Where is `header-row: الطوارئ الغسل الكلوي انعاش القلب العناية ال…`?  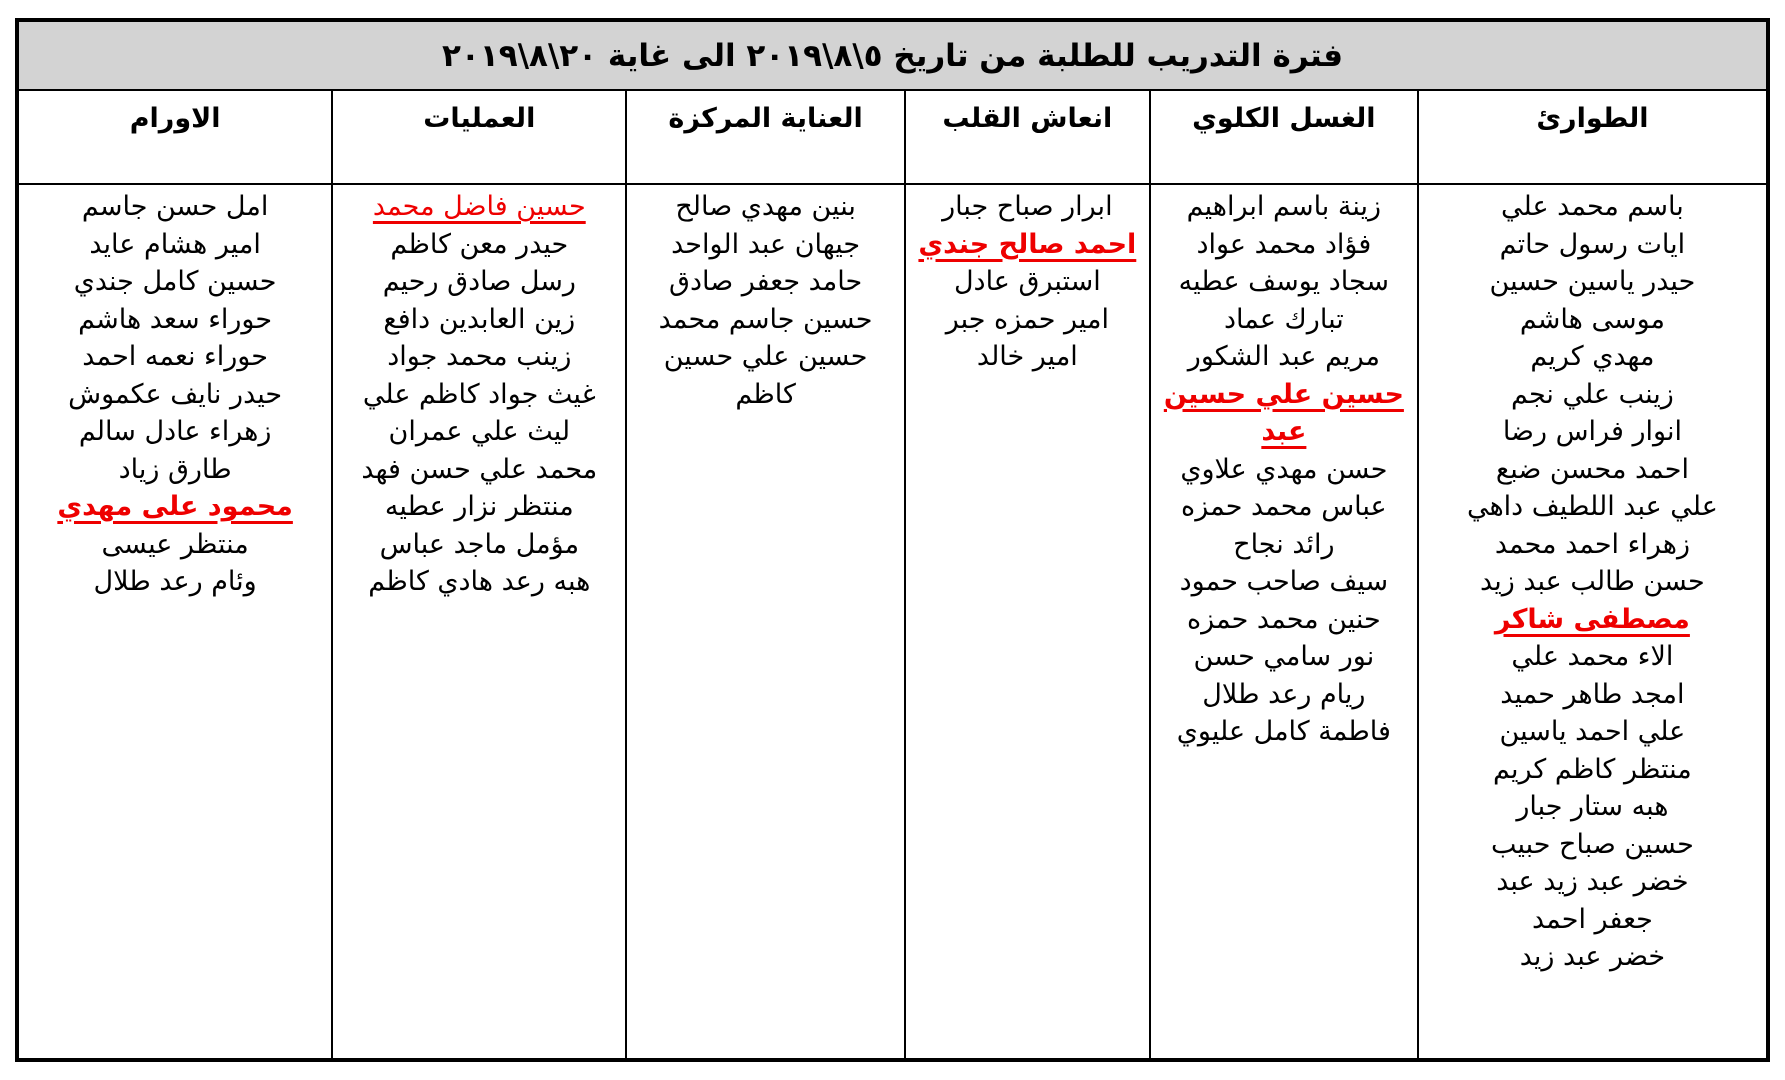 header-row: الطوارئ الغسل الكلوي انعاش القلب العناية ال… is located at coordinates (892, 137).